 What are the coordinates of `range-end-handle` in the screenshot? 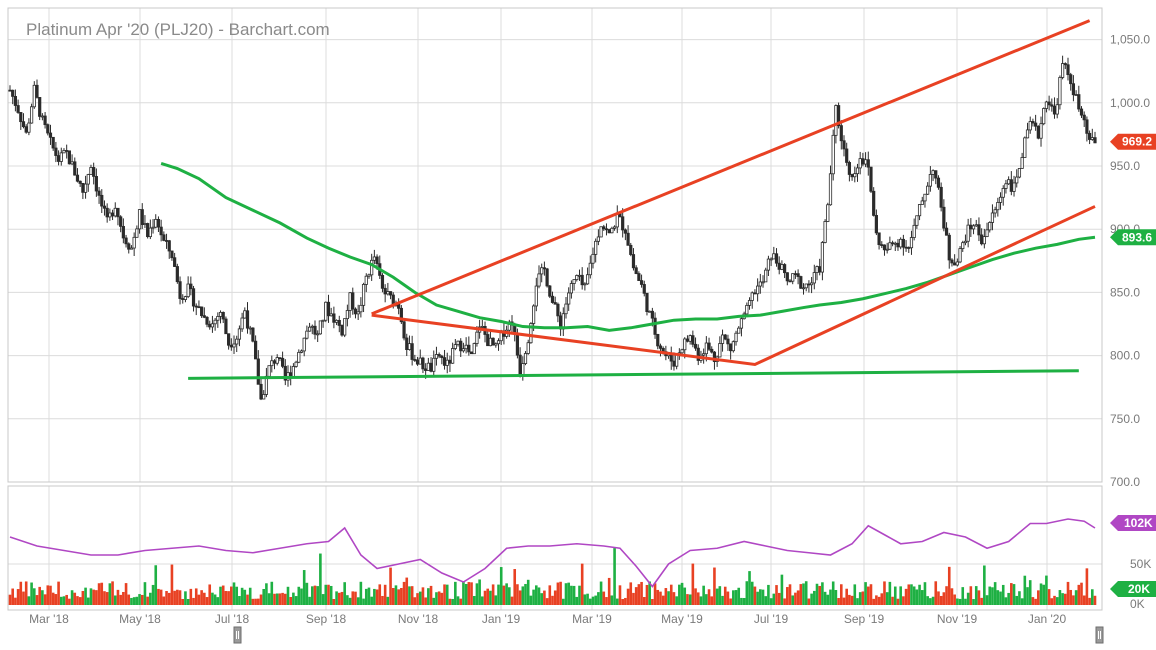 It's located at (1099, 635).